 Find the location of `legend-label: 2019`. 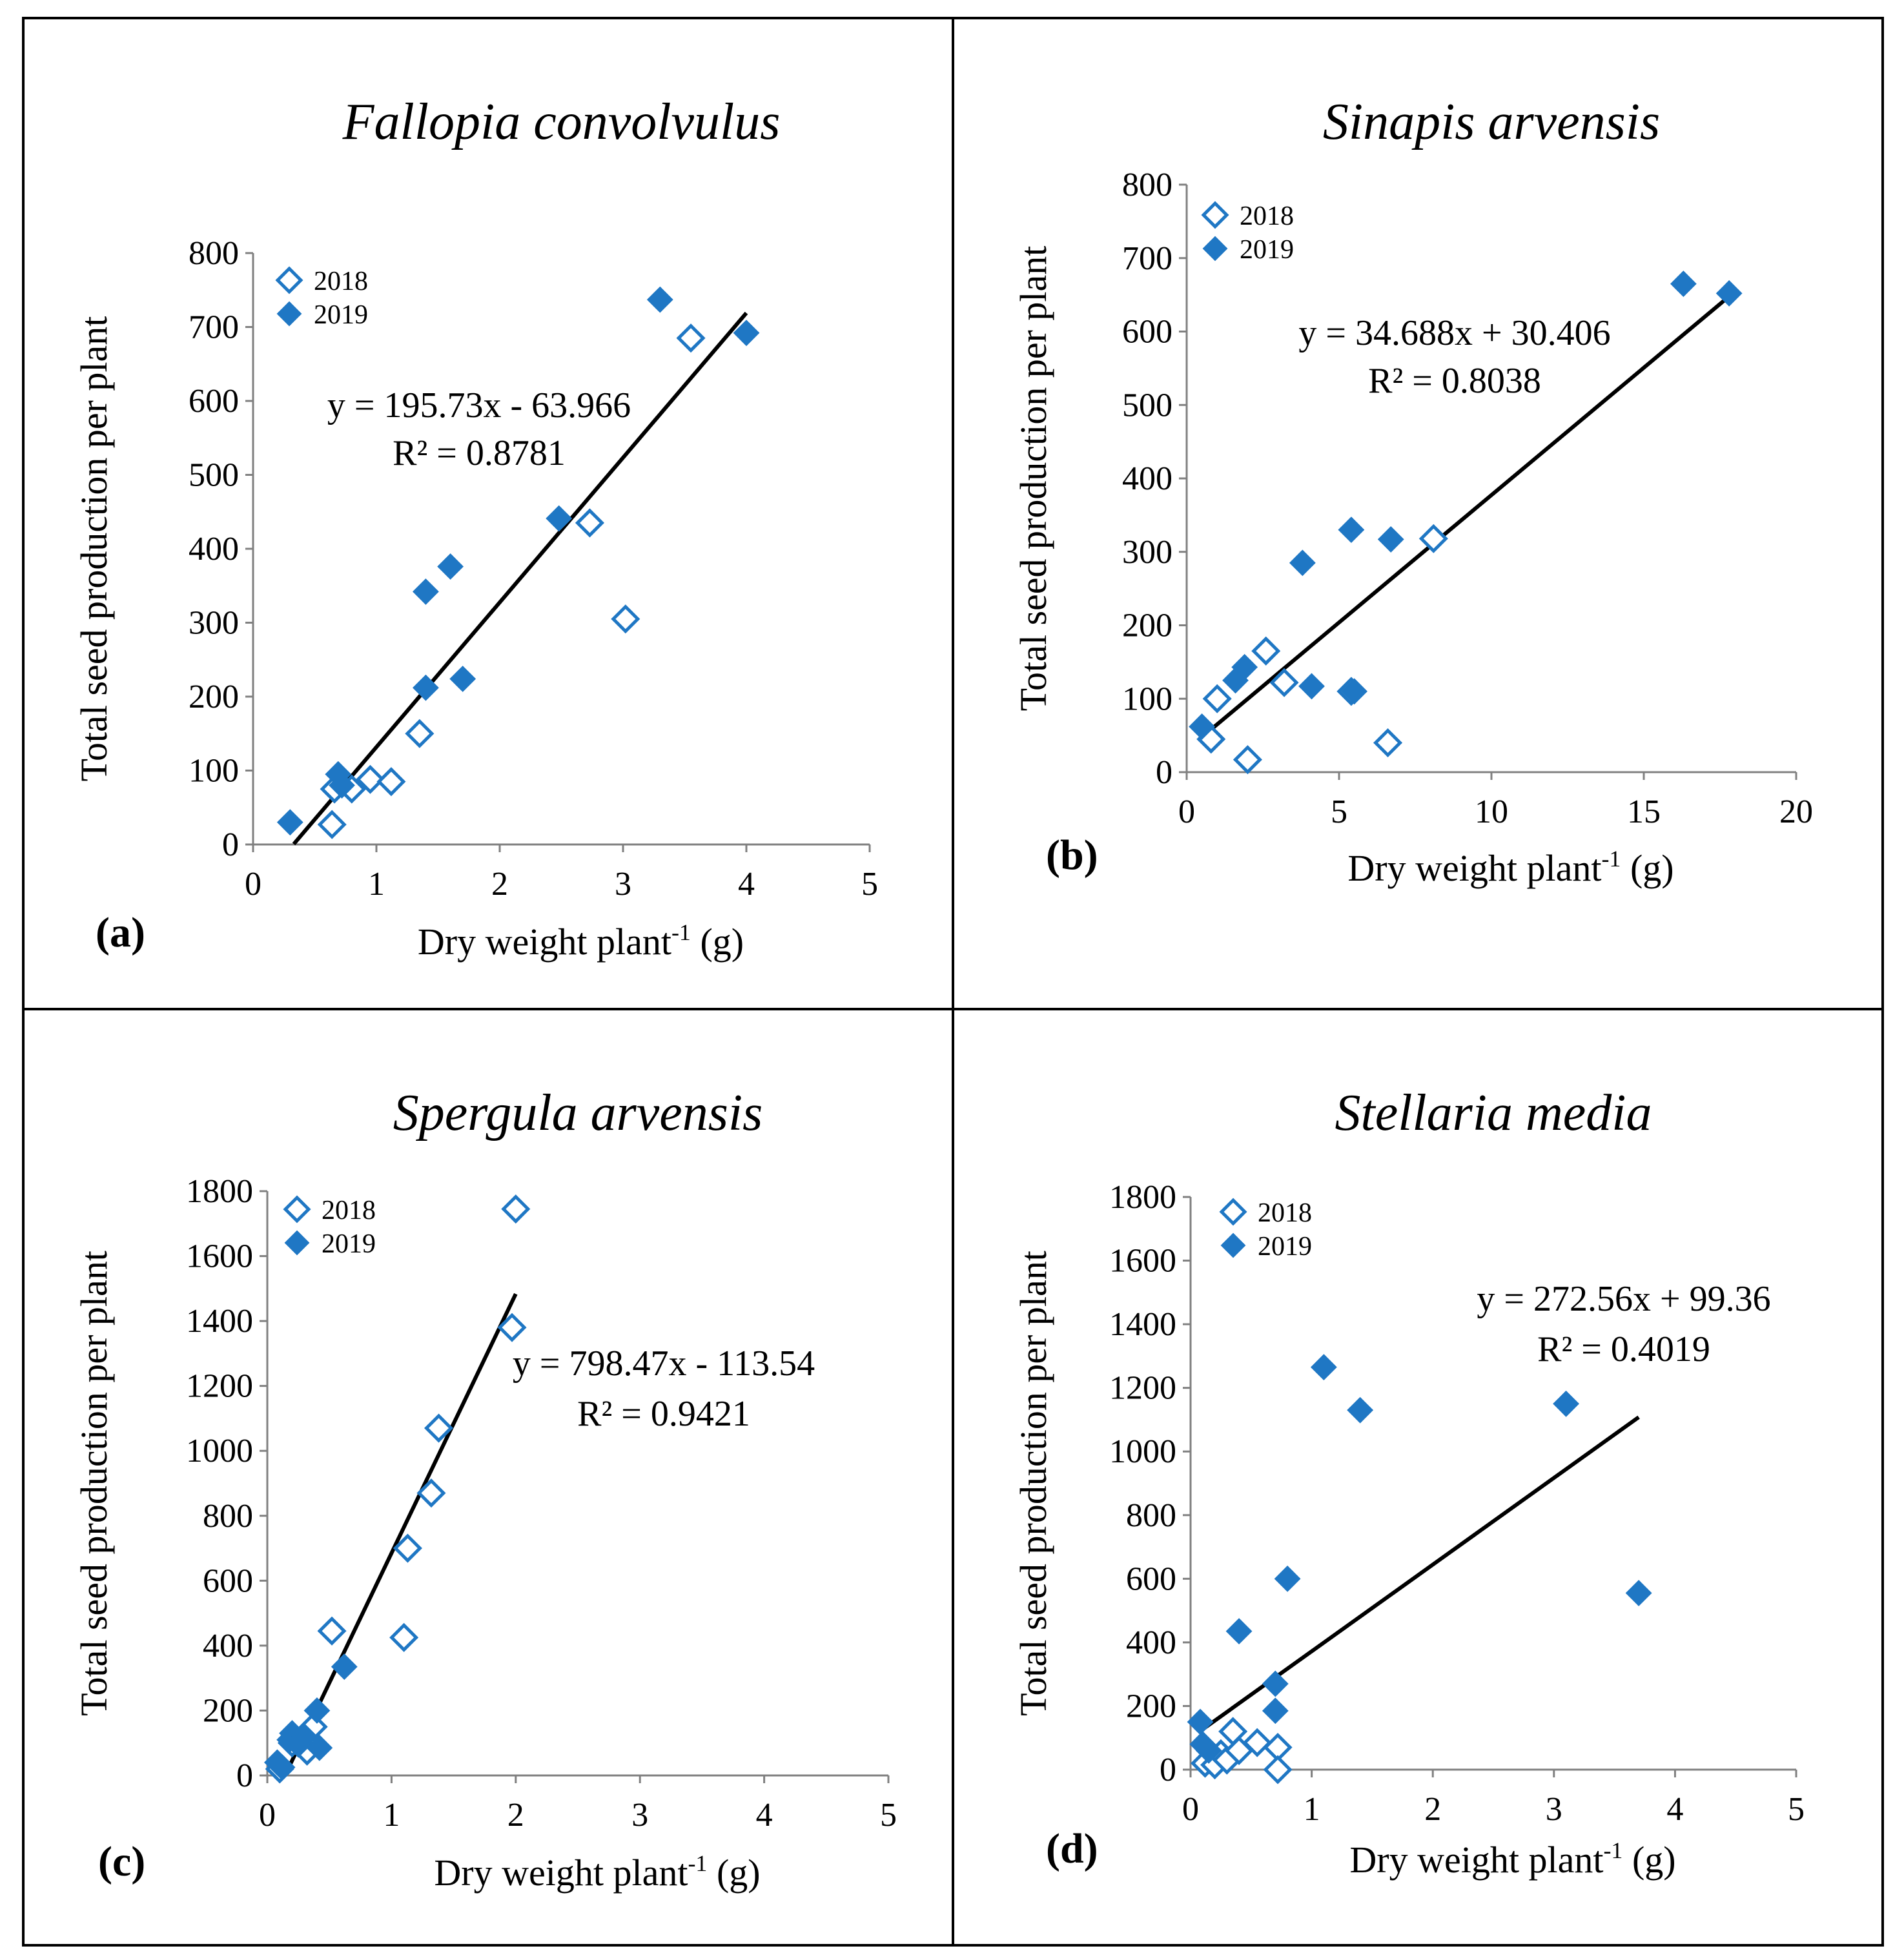

legend-label: 2019 is located at coordinates (1267, 250).